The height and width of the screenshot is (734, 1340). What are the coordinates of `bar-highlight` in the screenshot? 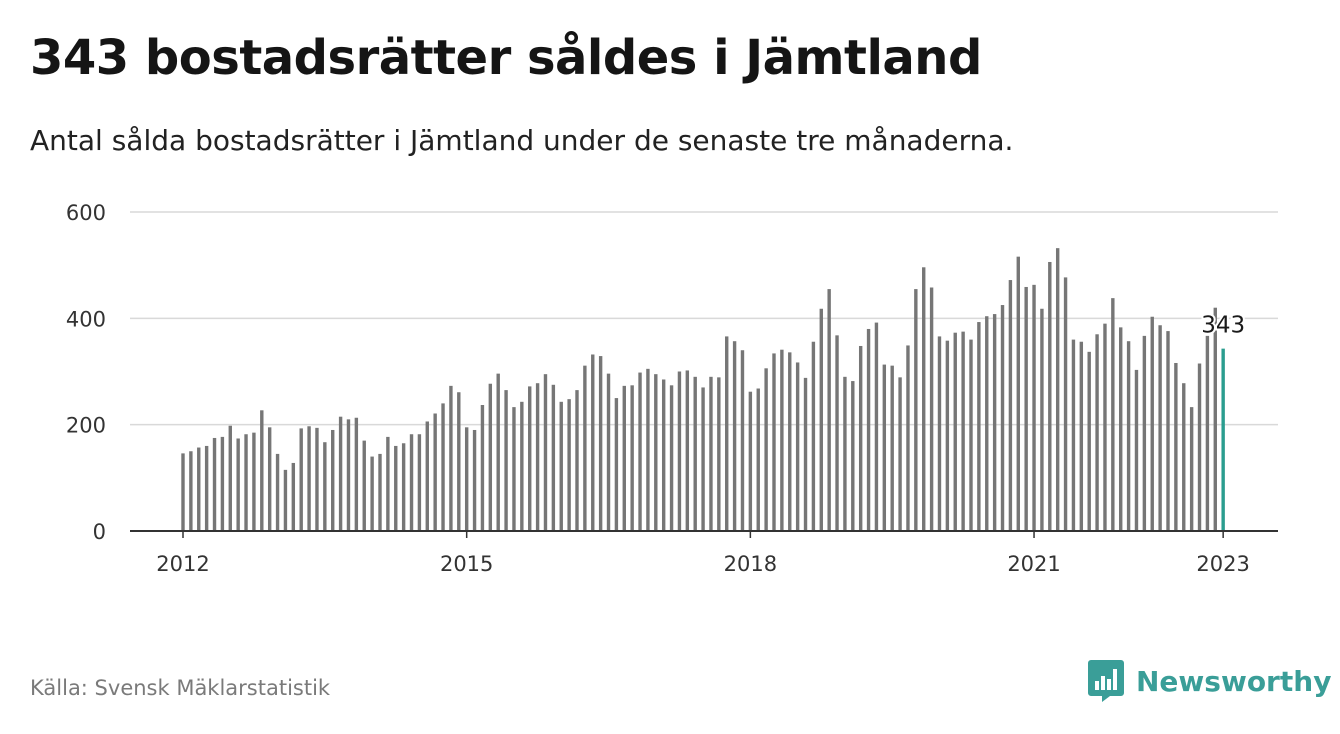 It's located at (1223, 439).